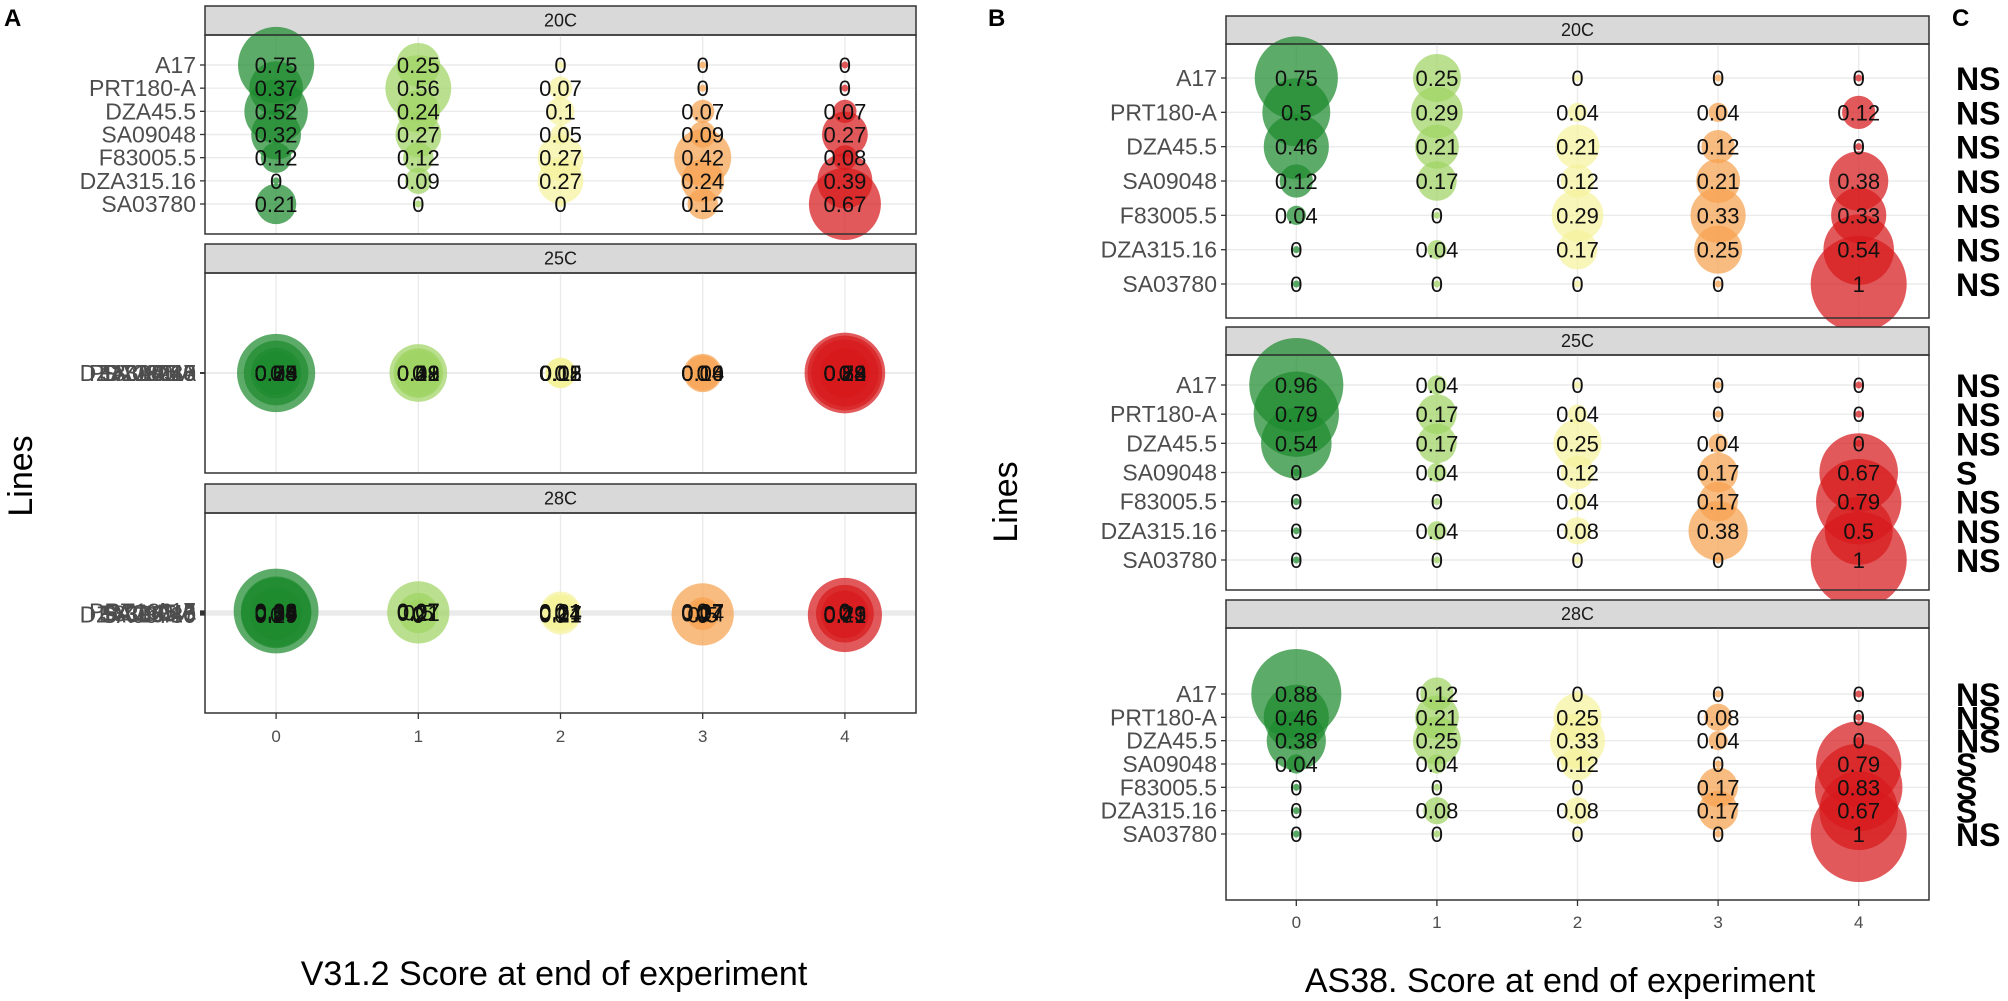 This screenshot has width=2008, height=1001. What do you see at coordinates (560, 613) in the screenshot?
I see `panel-a-bubble-label: 0.14` at bounding box center [560, 613].